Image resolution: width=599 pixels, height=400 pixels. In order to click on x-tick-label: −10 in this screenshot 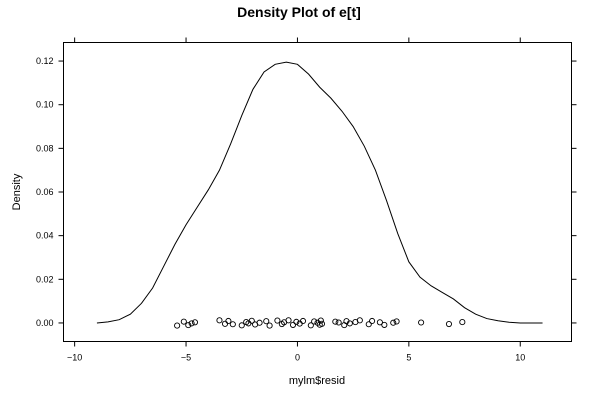, I will do `click(74, 358)`.